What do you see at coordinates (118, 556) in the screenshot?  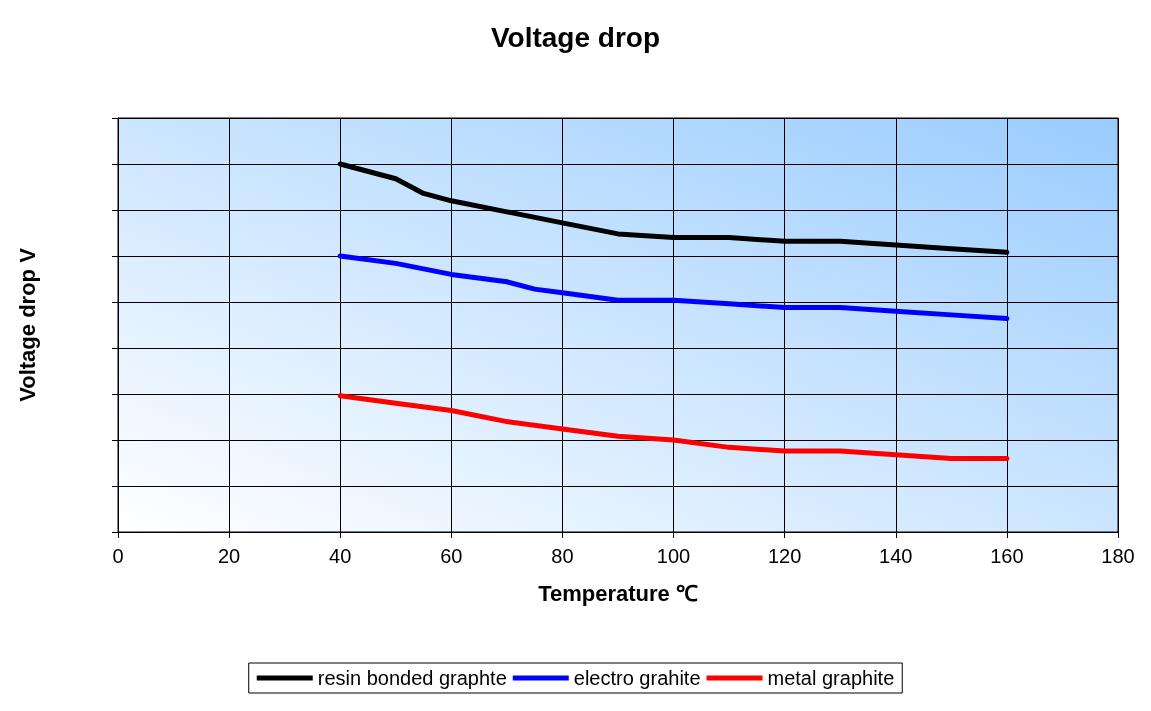 I see `x-tick-label: 0` at bounding box center [118, 556].